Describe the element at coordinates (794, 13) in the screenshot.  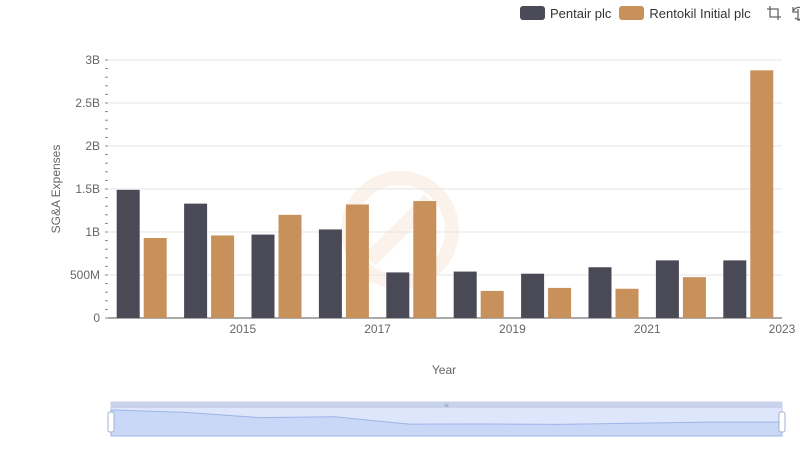
I see `restore-icon` at that location.